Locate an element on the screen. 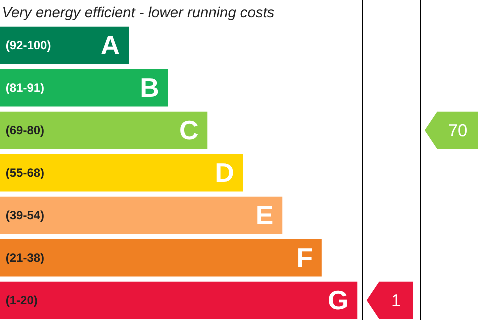 The height and width of the screenshot is (320, 480). chart-title: Very energy efficient - lower running costs is located at coordinates (139, 14).